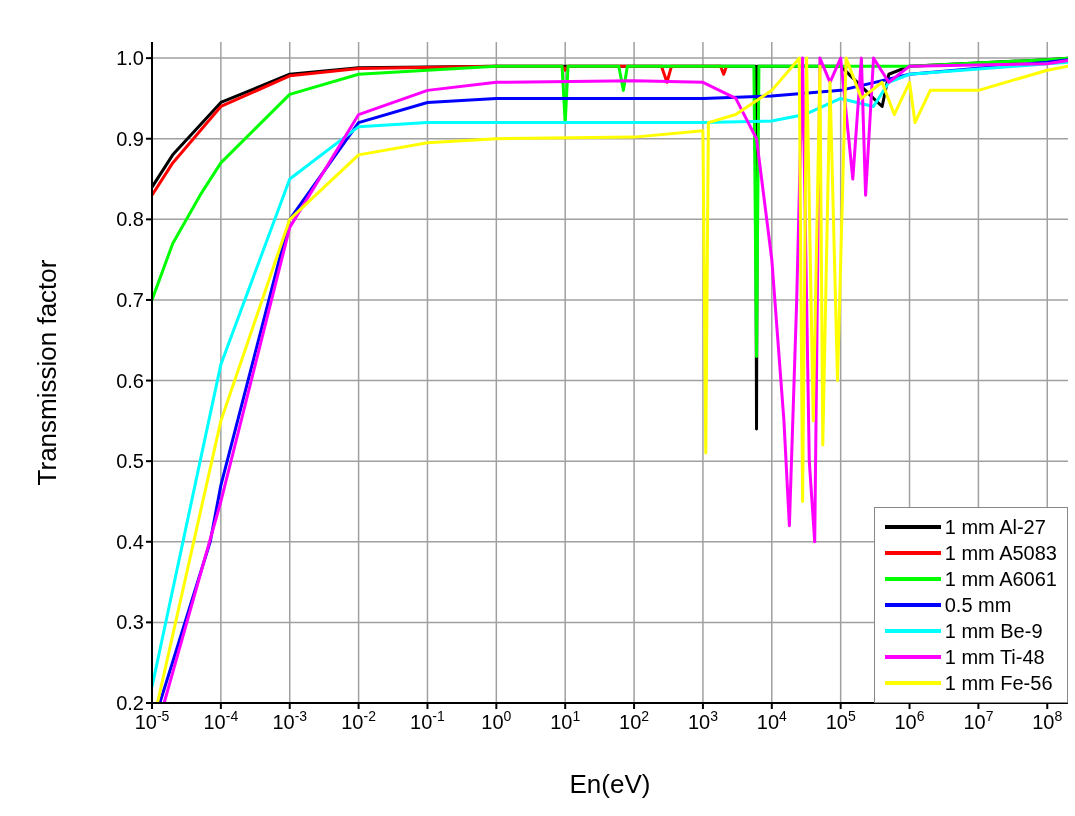  What do you see at coordinates (610, 784) in the screenshot?
I see `x-axis-title: En(eV)` at bounding box center [610, 784].